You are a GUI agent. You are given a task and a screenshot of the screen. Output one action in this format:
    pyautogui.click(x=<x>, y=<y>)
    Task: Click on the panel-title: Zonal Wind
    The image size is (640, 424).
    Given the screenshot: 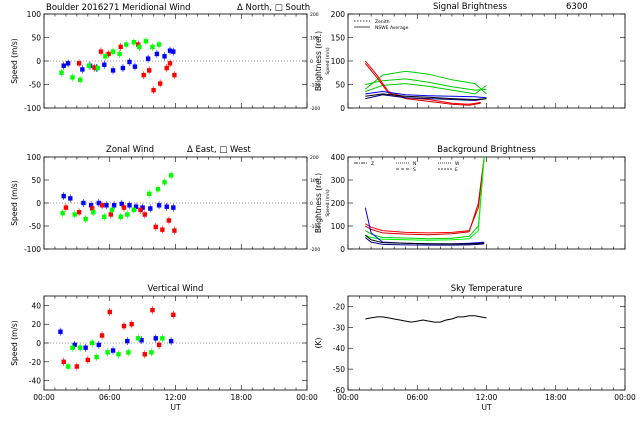 What is the action you would take?
    pyautogui.click(x=130, y=150)
    